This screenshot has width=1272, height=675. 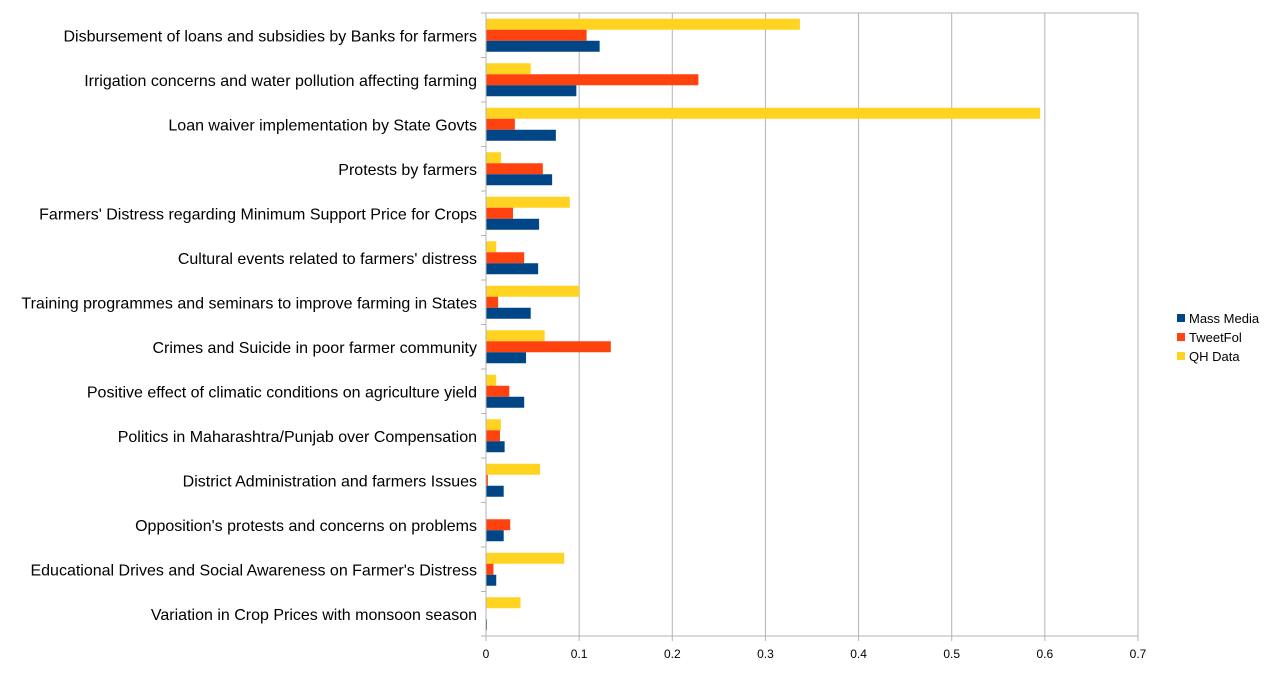 What do you see at coordinates (765, 654) in the screenshot?
I see `x-tick-label: 0.3` at bounding box center [765, 654].